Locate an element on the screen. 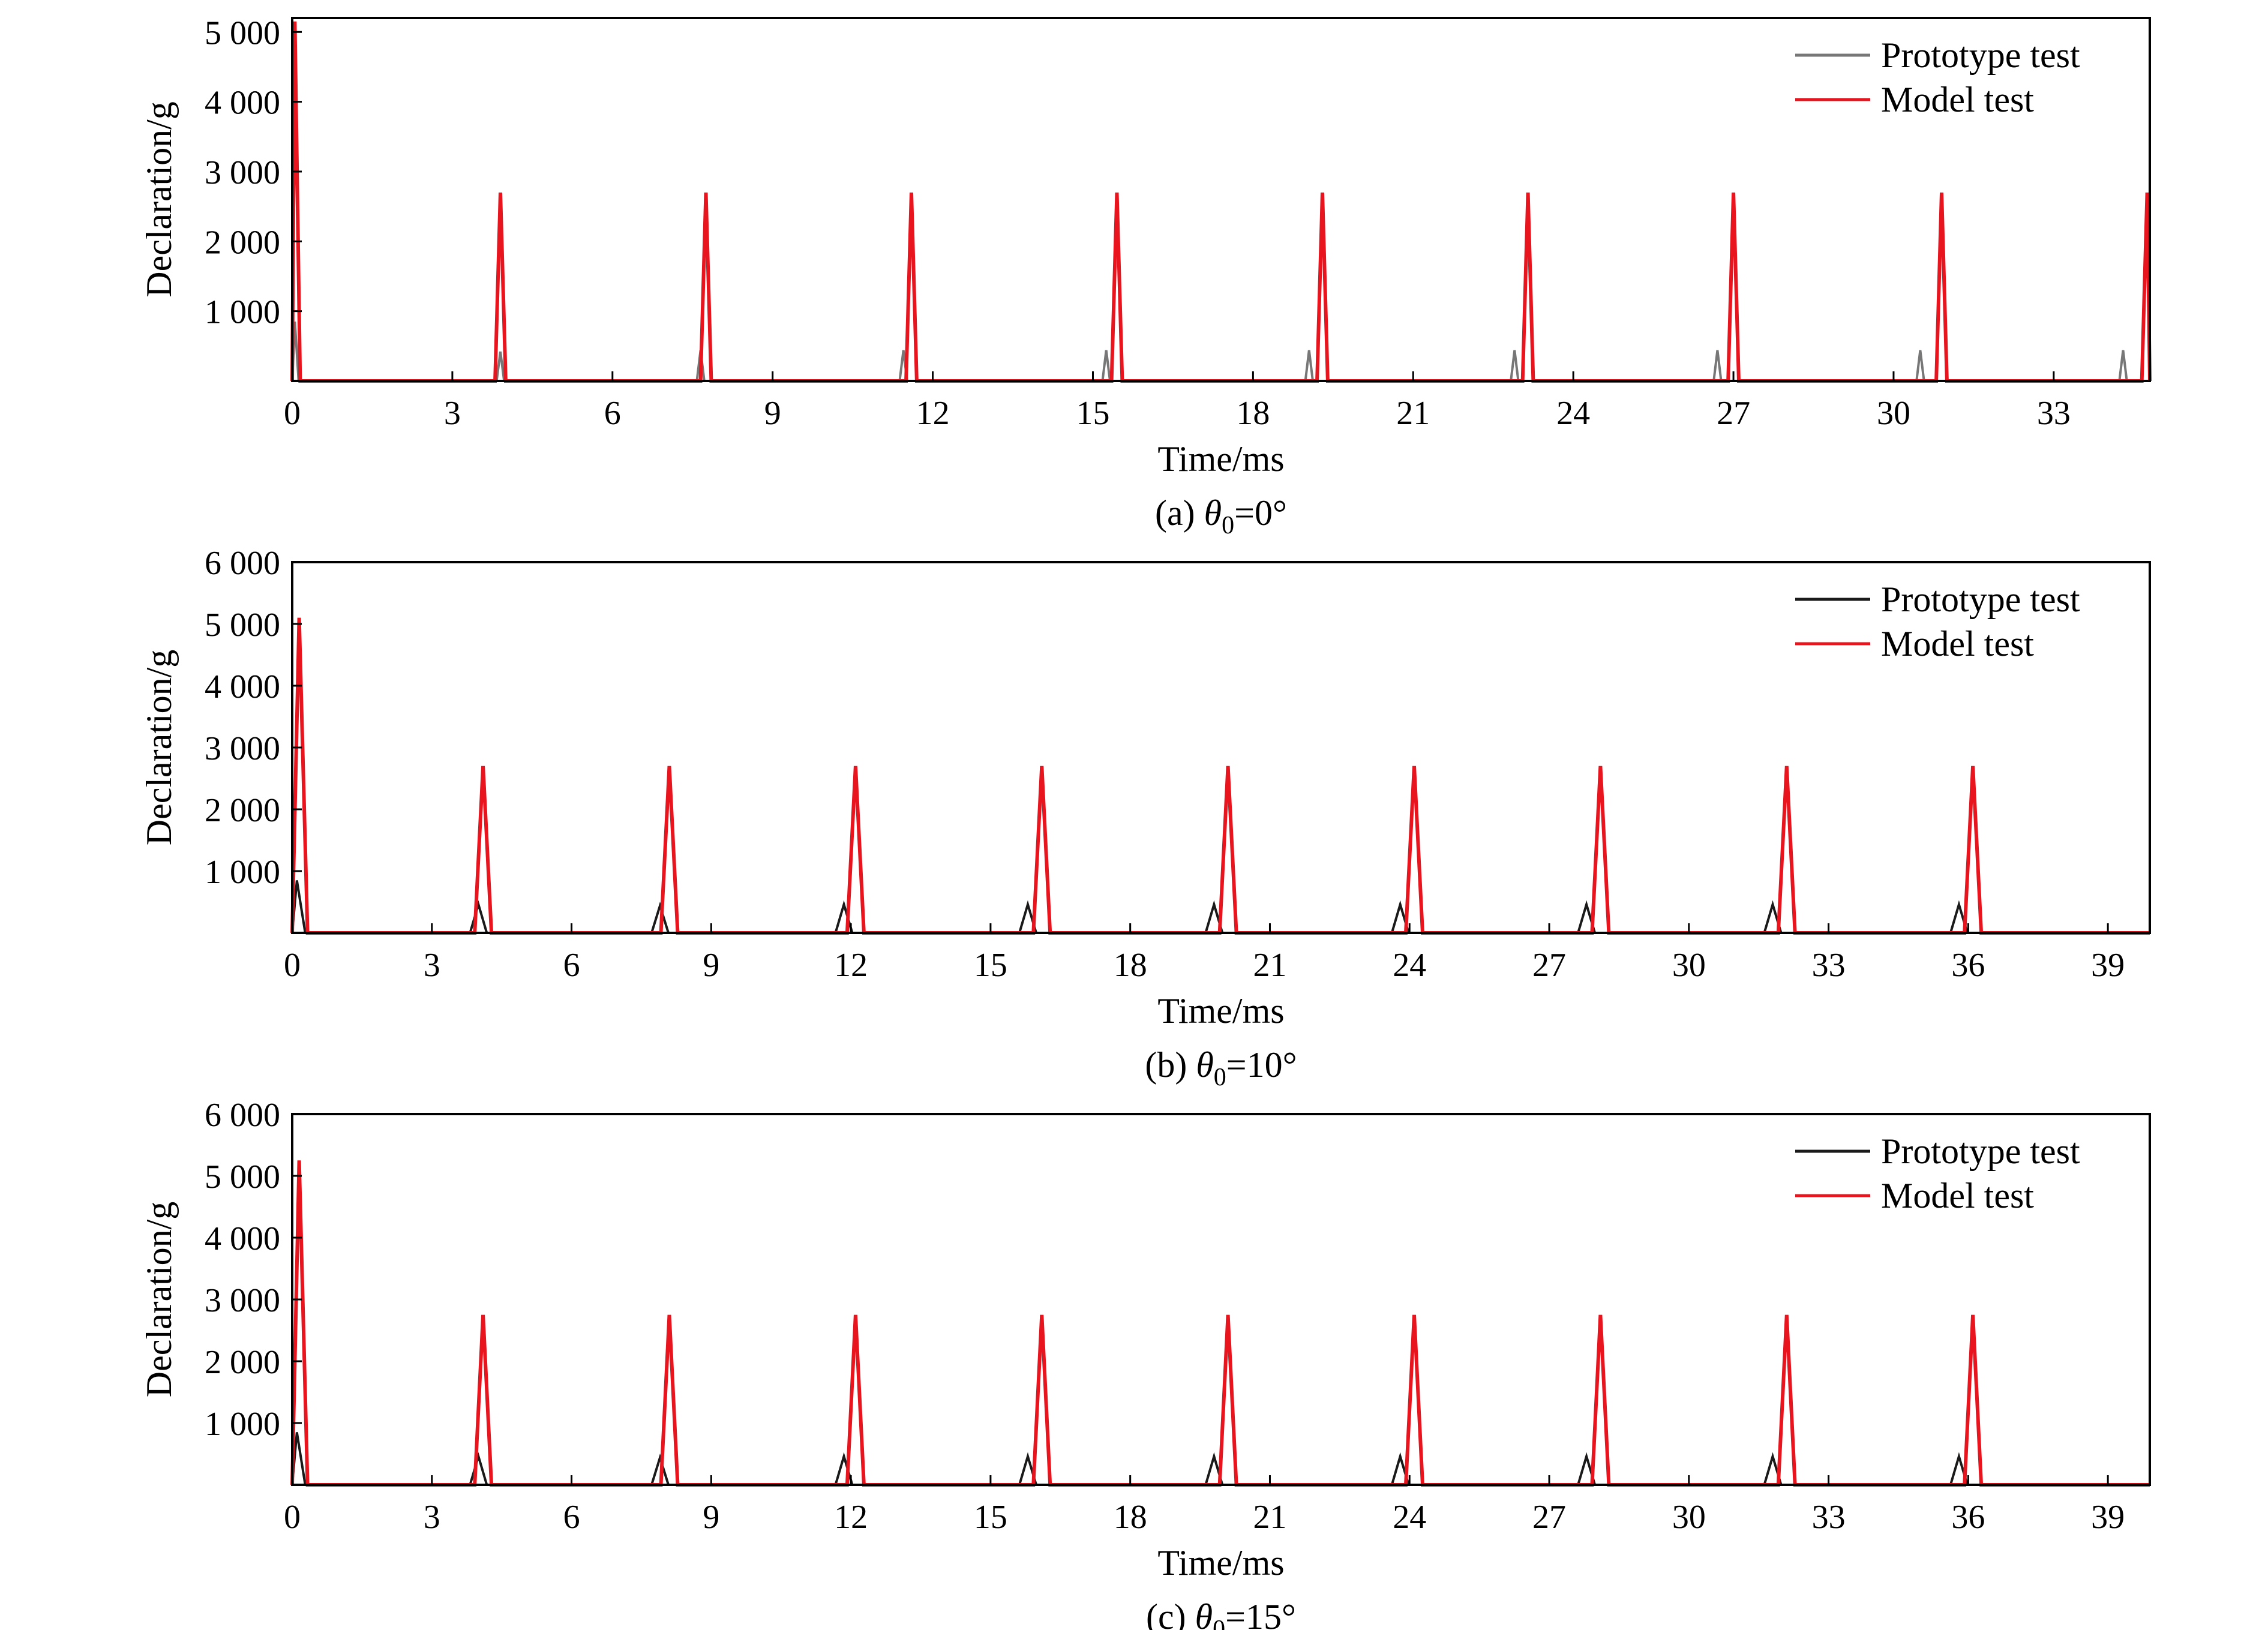 The image size is (2268, 1630). panel-caption: (a) θ0=0° is located at coordinates (1221, 516).